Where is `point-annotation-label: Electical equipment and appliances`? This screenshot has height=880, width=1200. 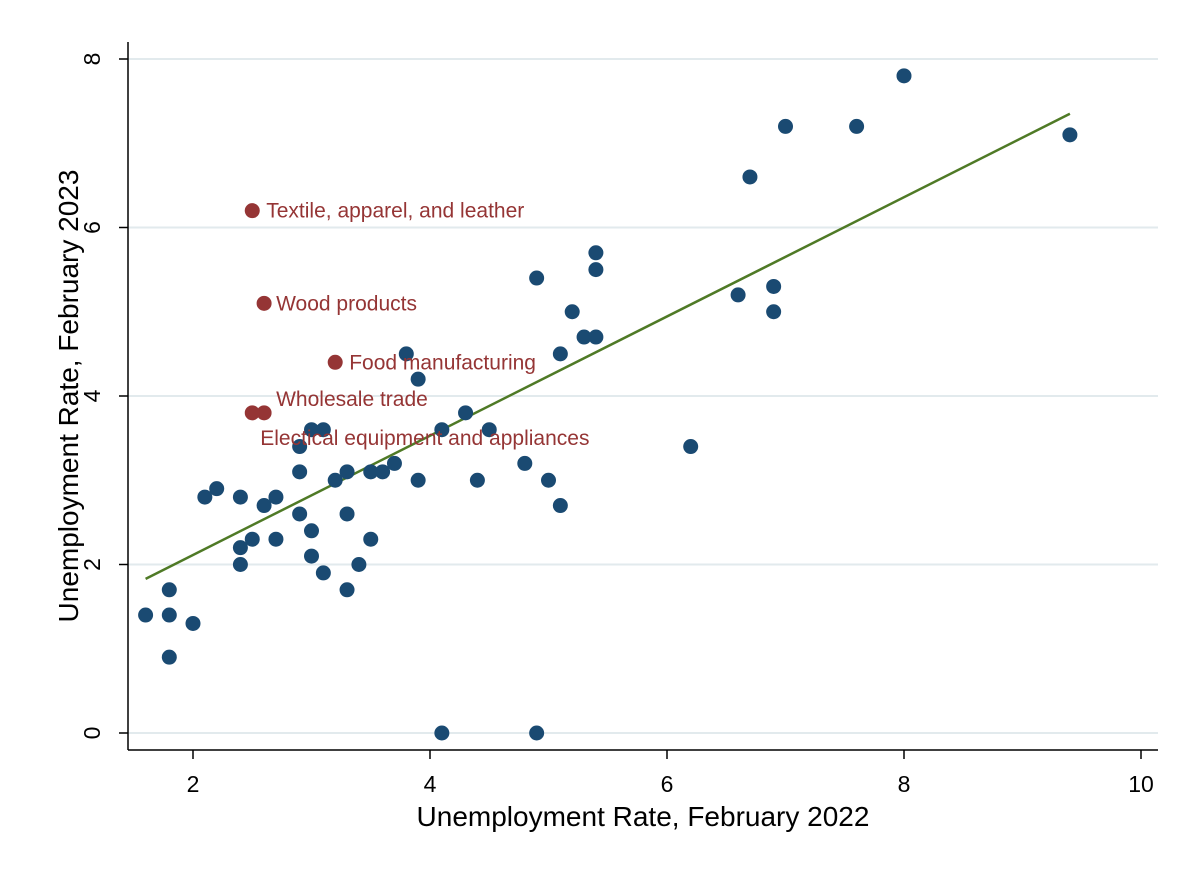 point-annotation-label: Electical equipment and appliances is located at coordinates (424, 438).